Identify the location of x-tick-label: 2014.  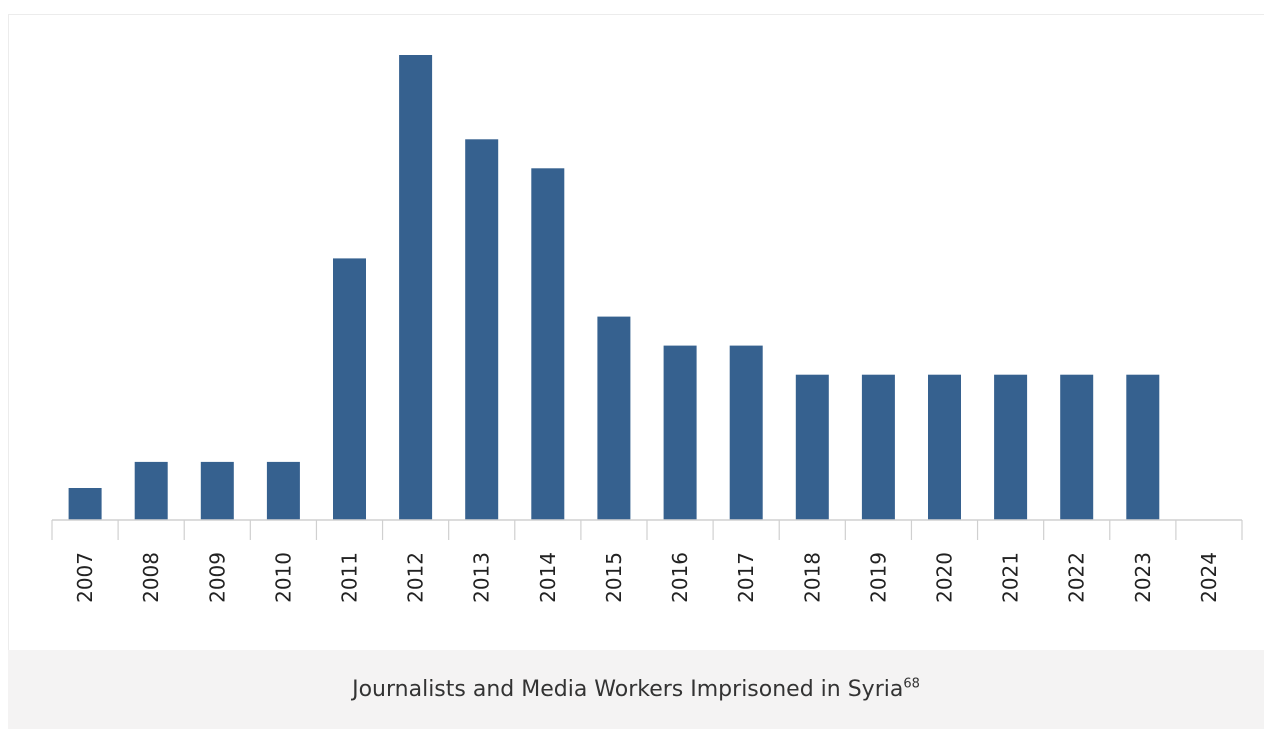
(548, 577).